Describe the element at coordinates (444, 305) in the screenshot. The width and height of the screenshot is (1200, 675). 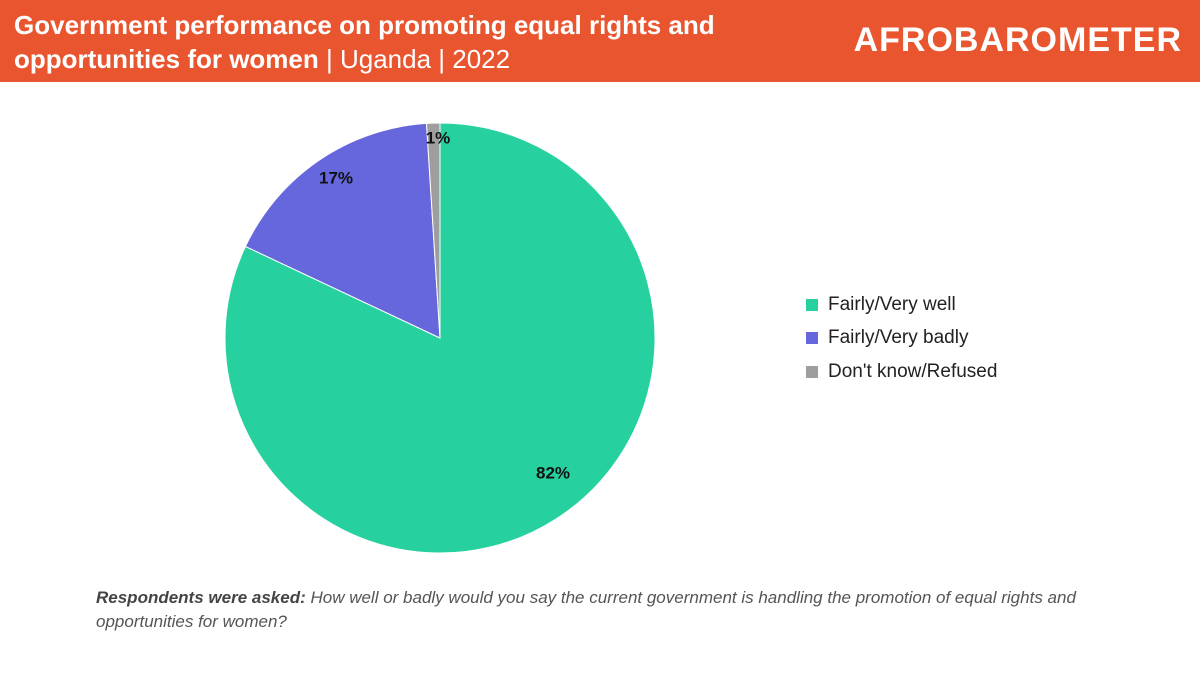
I see `pie-data-labels: 82% 17% 1%` at that location.